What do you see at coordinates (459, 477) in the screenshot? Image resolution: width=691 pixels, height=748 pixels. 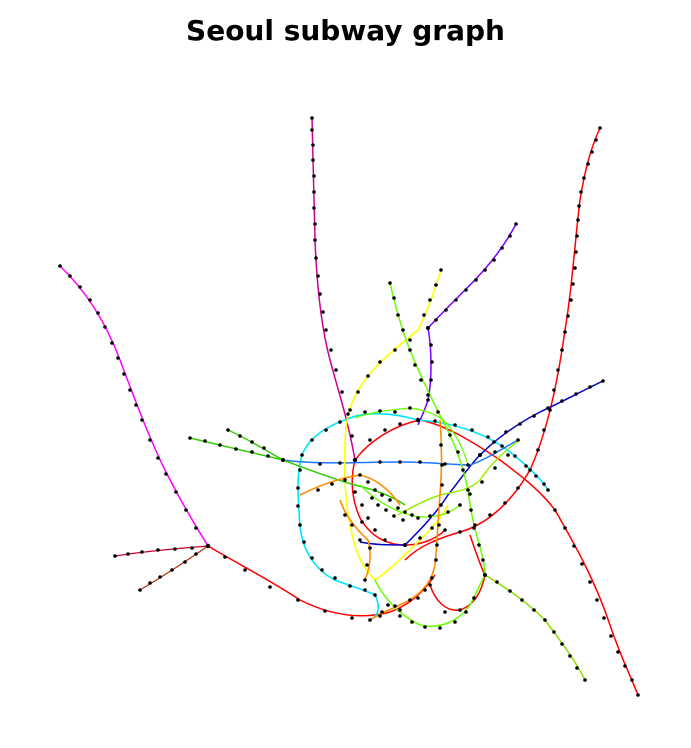 I see `line-green-east` at bounding box center [459, 477].